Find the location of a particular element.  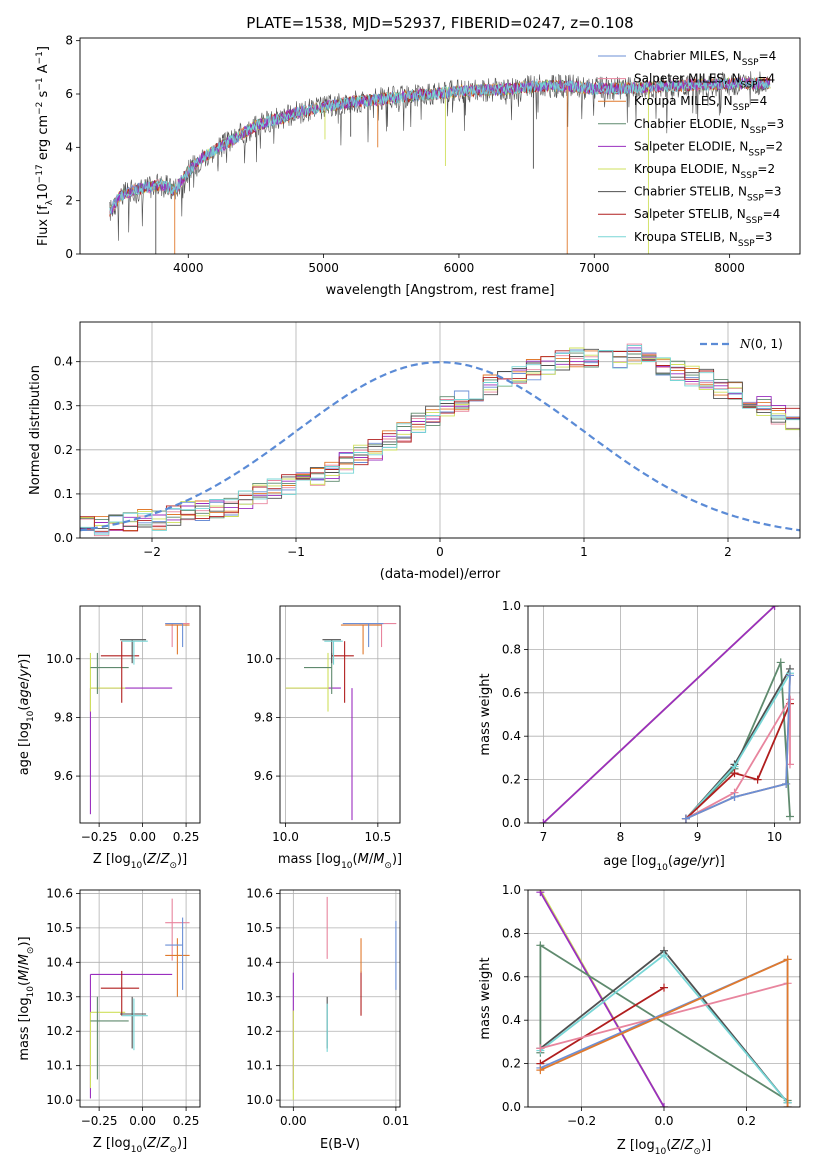

label-part: −1 is located at coordinates (40, 83).